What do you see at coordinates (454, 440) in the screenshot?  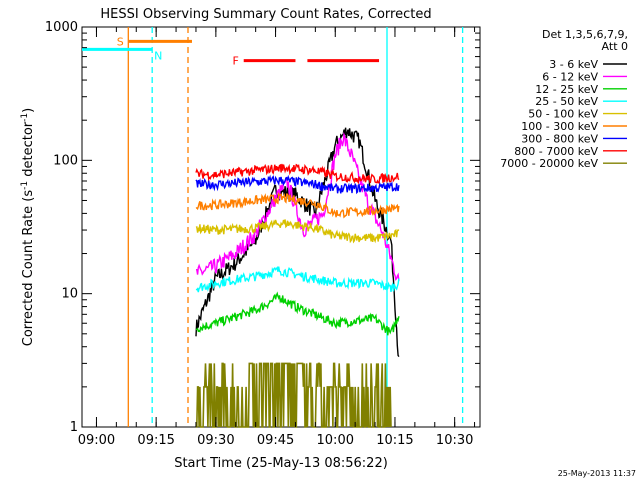 I see `x-tick-label: 10:30` at bounding box center [454, 440].